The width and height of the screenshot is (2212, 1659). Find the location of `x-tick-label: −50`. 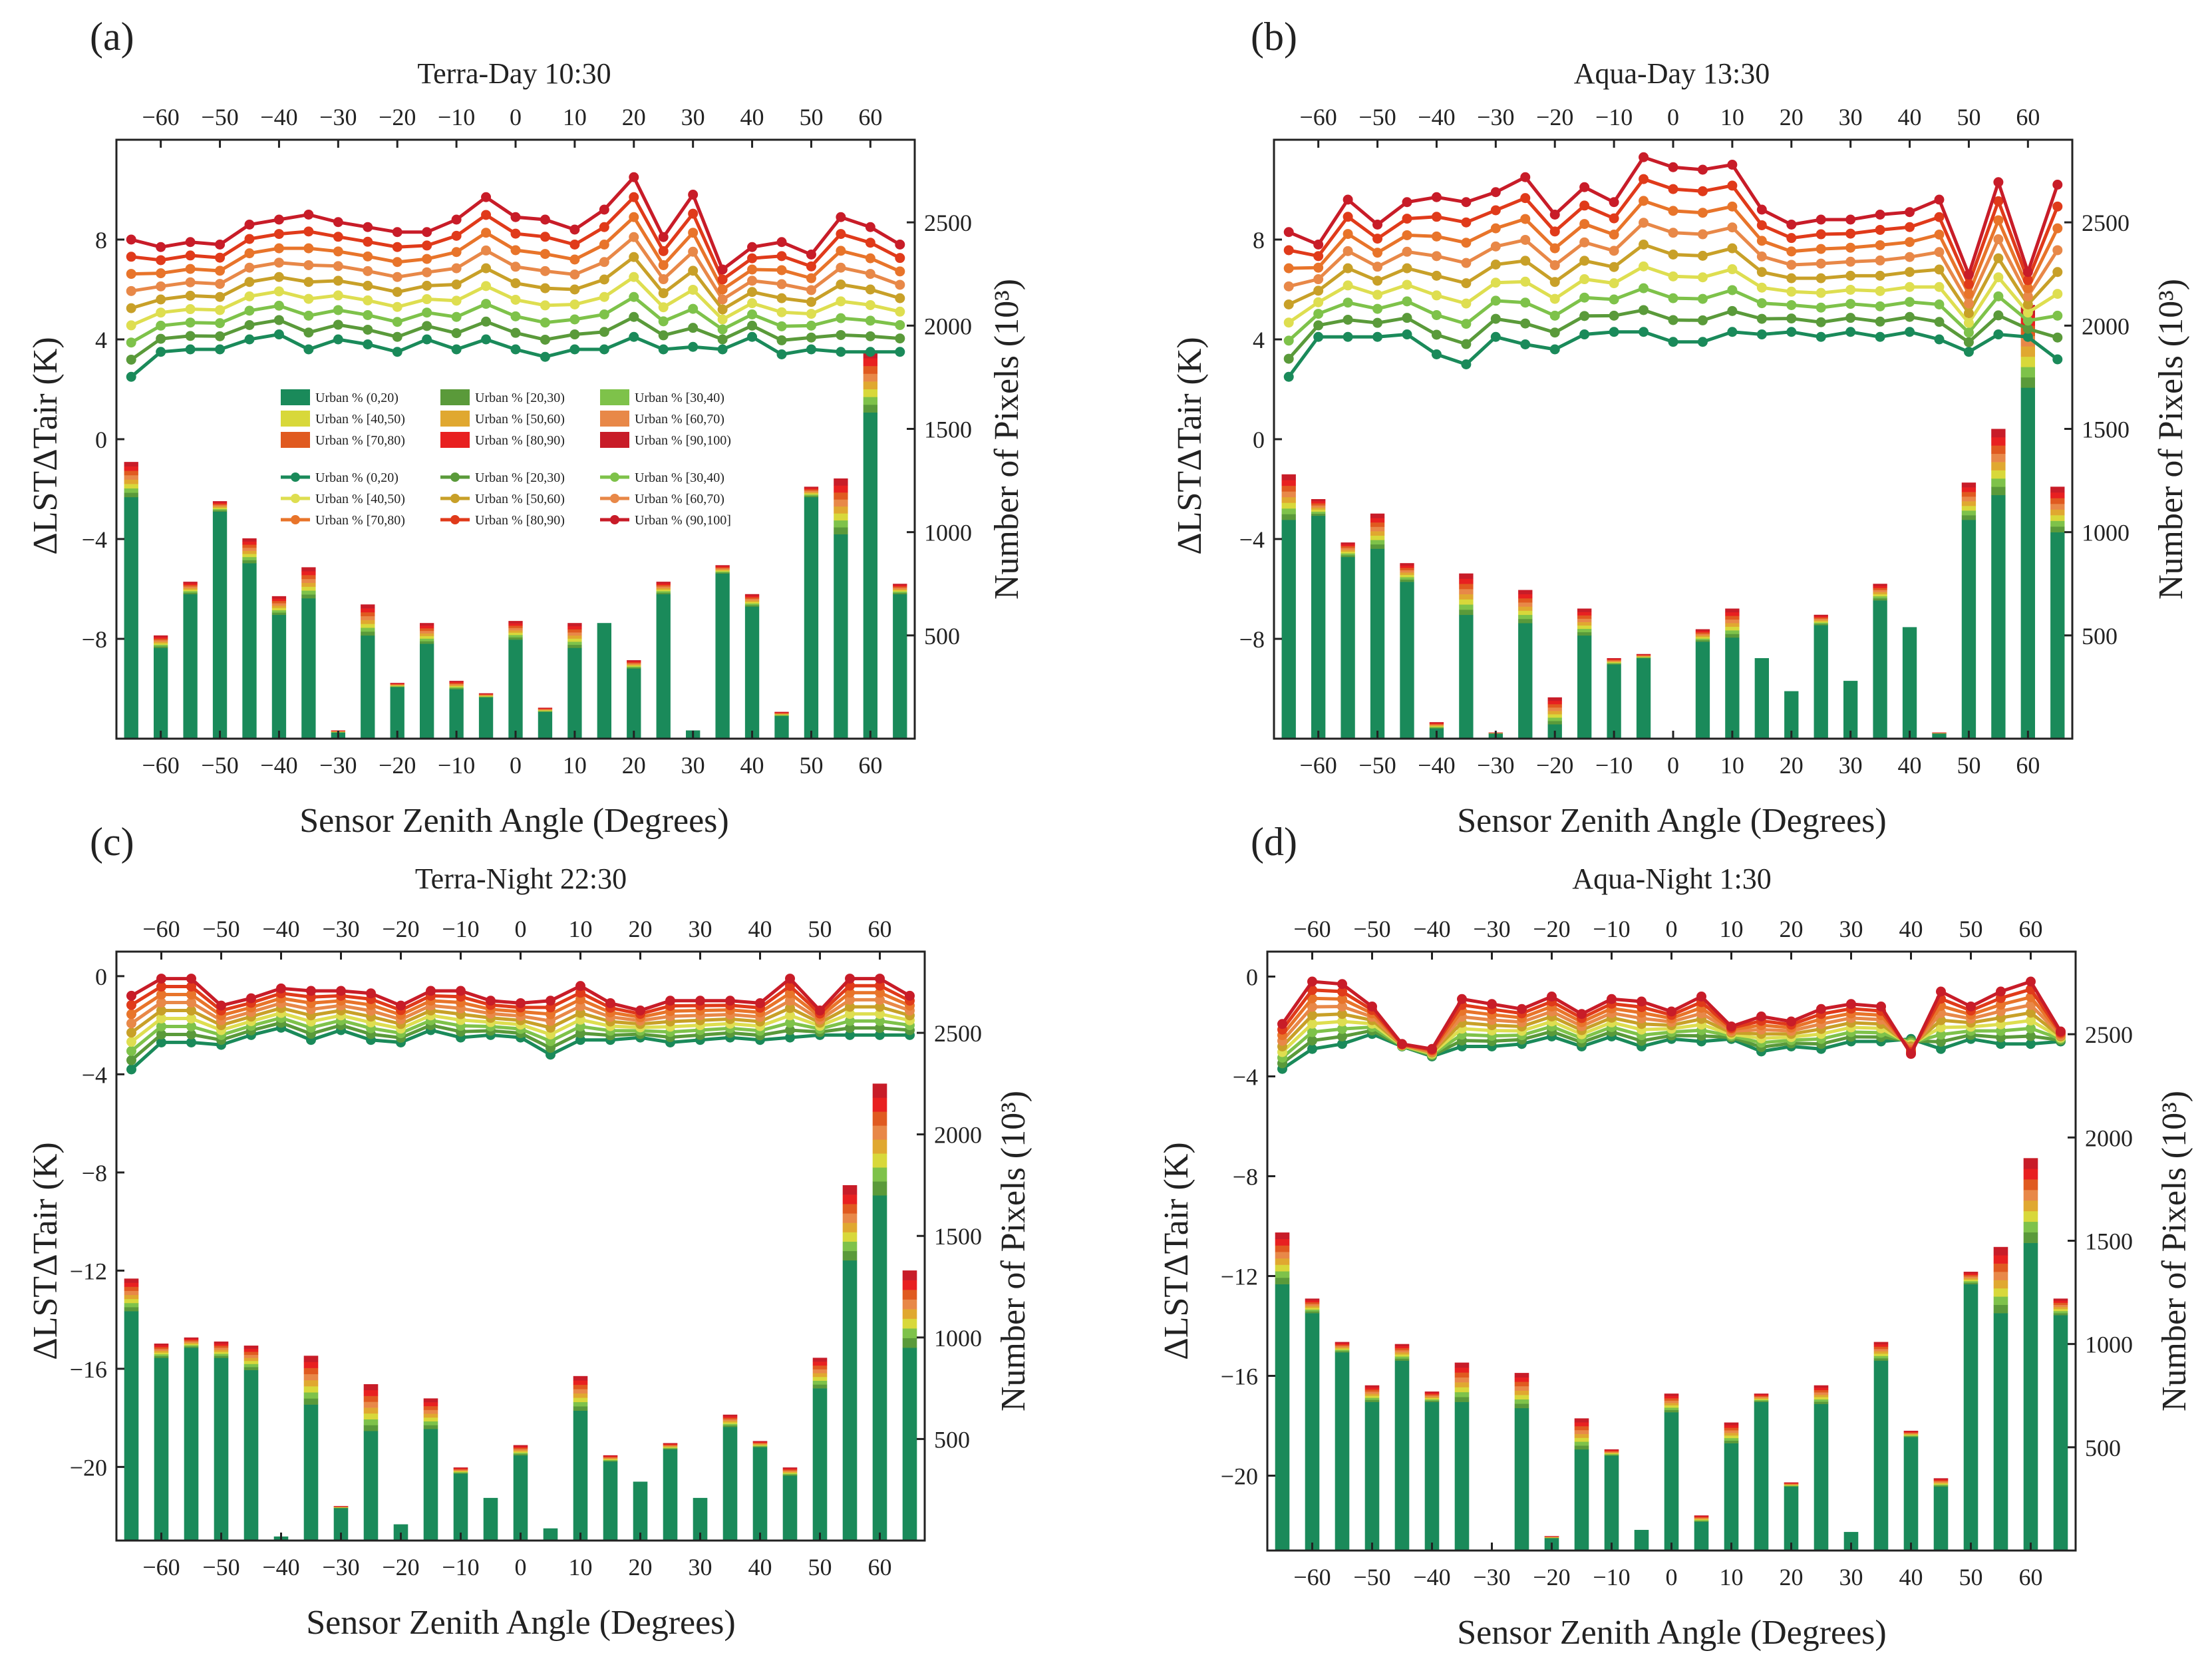

x-tick-label: −50 is located at coordinates (1377, 765).